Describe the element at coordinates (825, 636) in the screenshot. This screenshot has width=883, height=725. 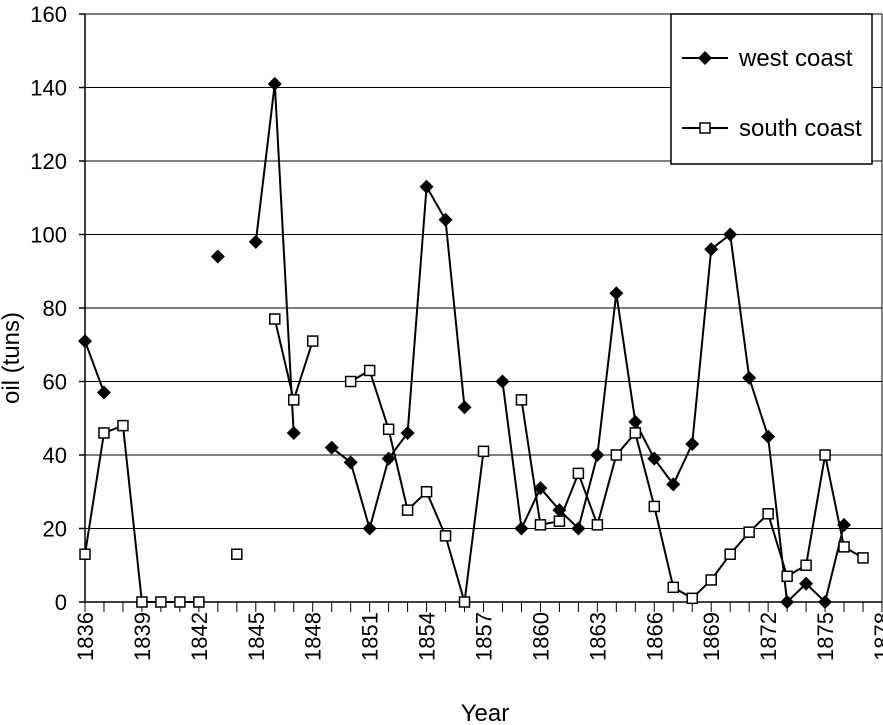
I see `x-tick-label: 1875` at that location.